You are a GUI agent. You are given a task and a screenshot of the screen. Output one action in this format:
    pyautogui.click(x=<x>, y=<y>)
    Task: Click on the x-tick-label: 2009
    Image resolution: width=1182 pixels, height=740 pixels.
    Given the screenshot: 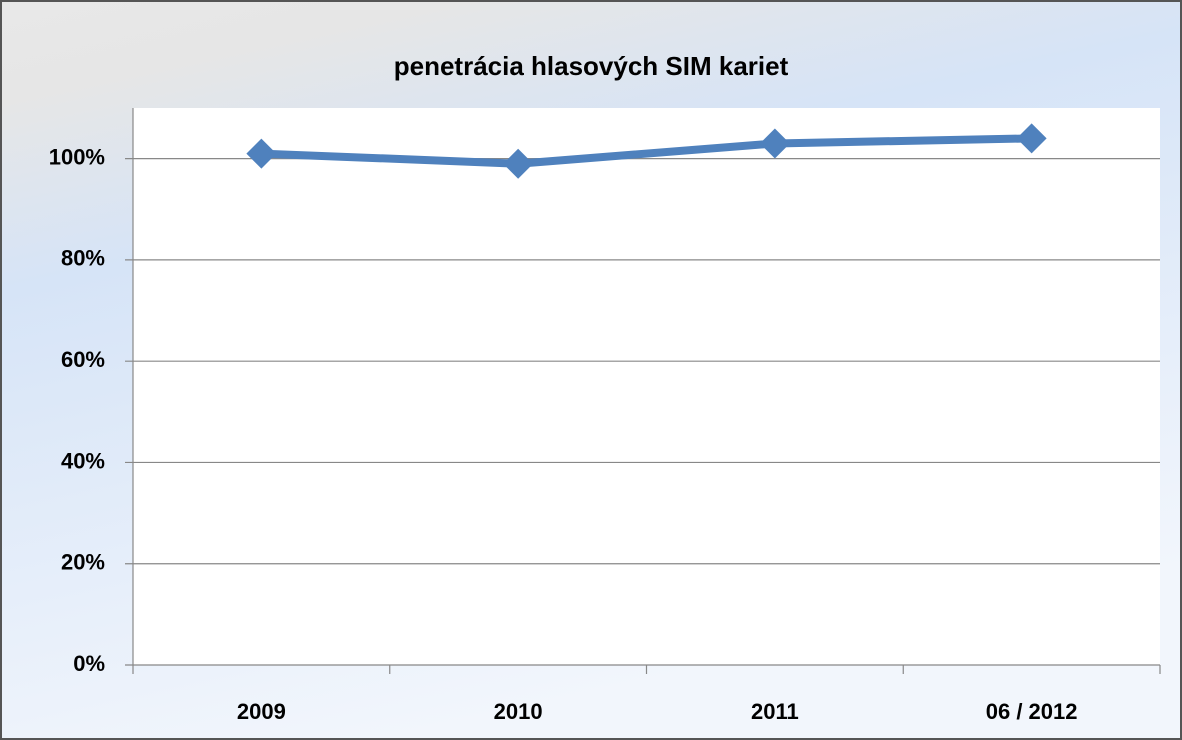 What is the action you would take?
    pyautogui.click(x=261, y=711)
    